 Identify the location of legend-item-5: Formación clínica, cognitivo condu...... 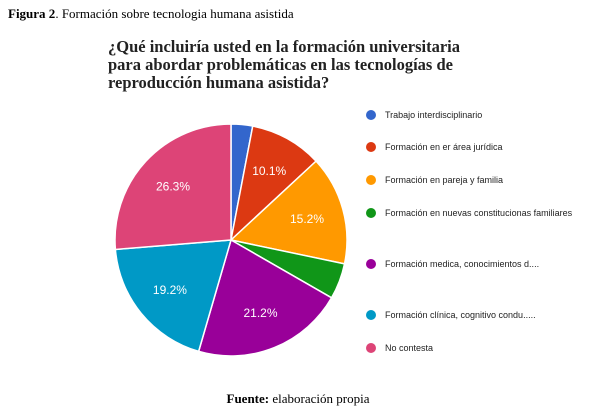
(451, 315).